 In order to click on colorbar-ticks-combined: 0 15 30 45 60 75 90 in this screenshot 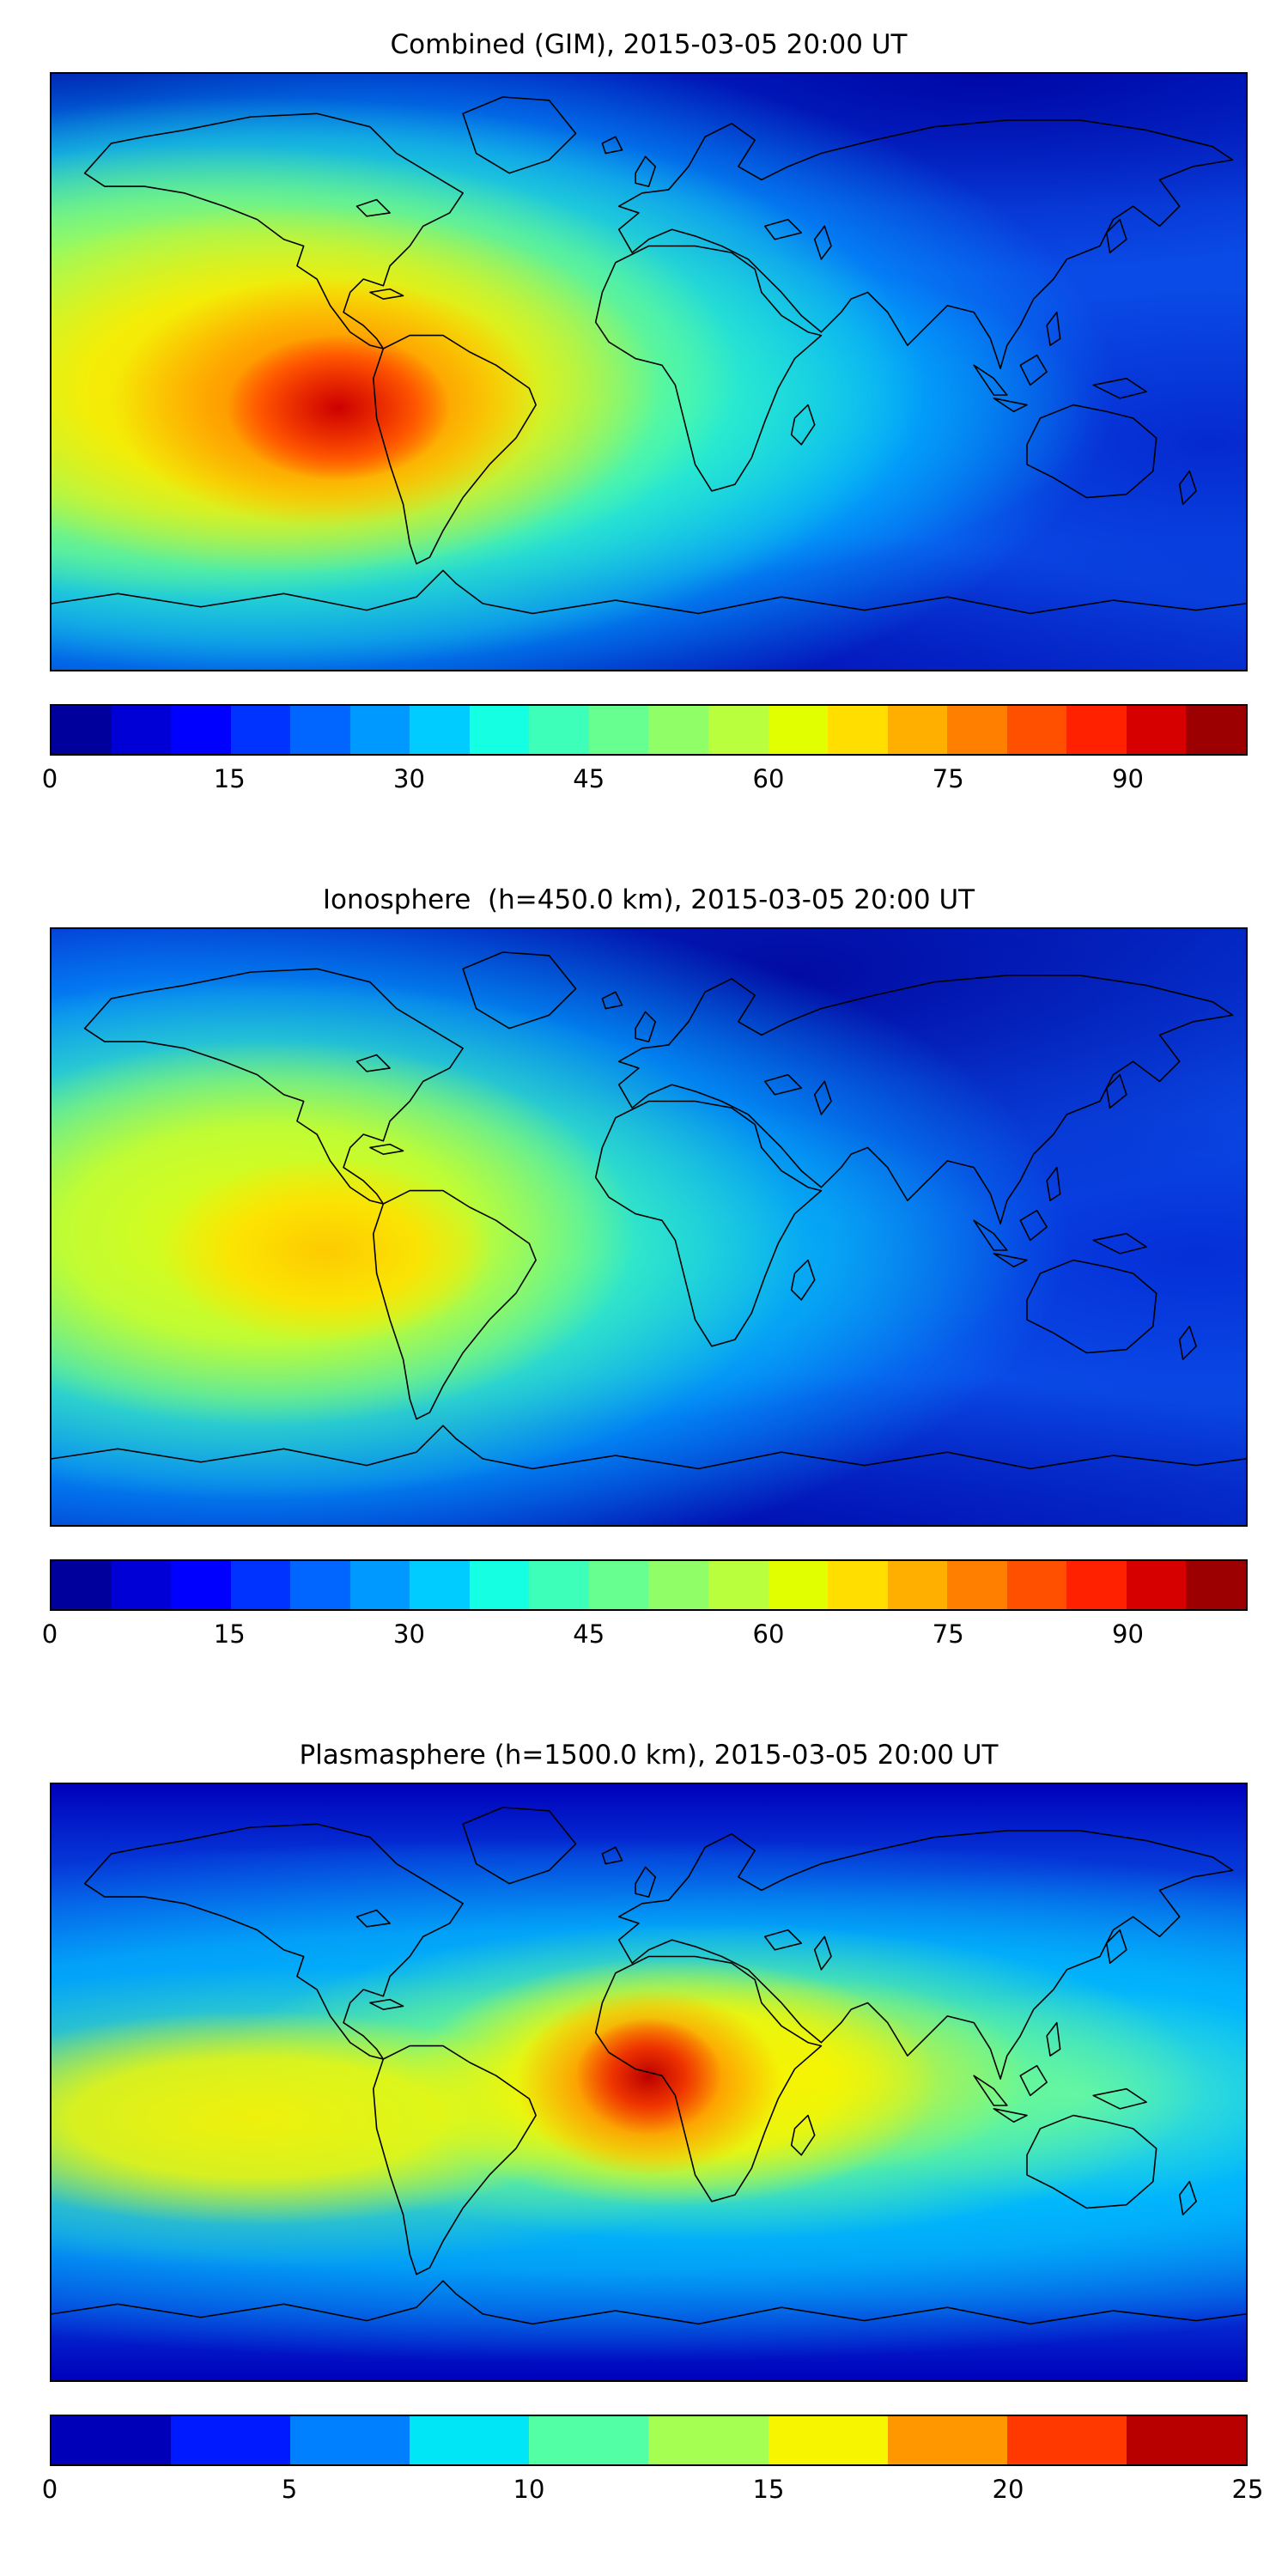, I will do `click(645, 779)`.